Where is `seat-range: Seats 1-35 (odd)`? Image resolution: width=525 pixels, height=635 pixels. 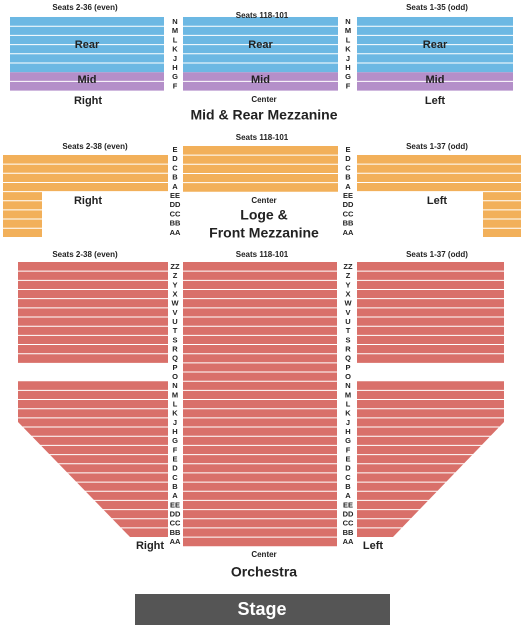
seat-range: Seats 1-35 (odd) is located at coordinates (437, 7).